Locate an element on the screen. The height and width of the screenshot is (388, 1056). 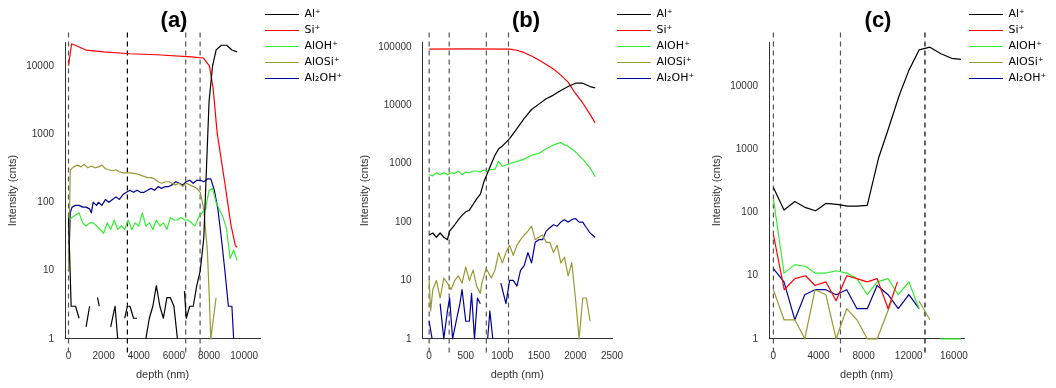
chart-title: (a) is located at coordinates (174, 20).